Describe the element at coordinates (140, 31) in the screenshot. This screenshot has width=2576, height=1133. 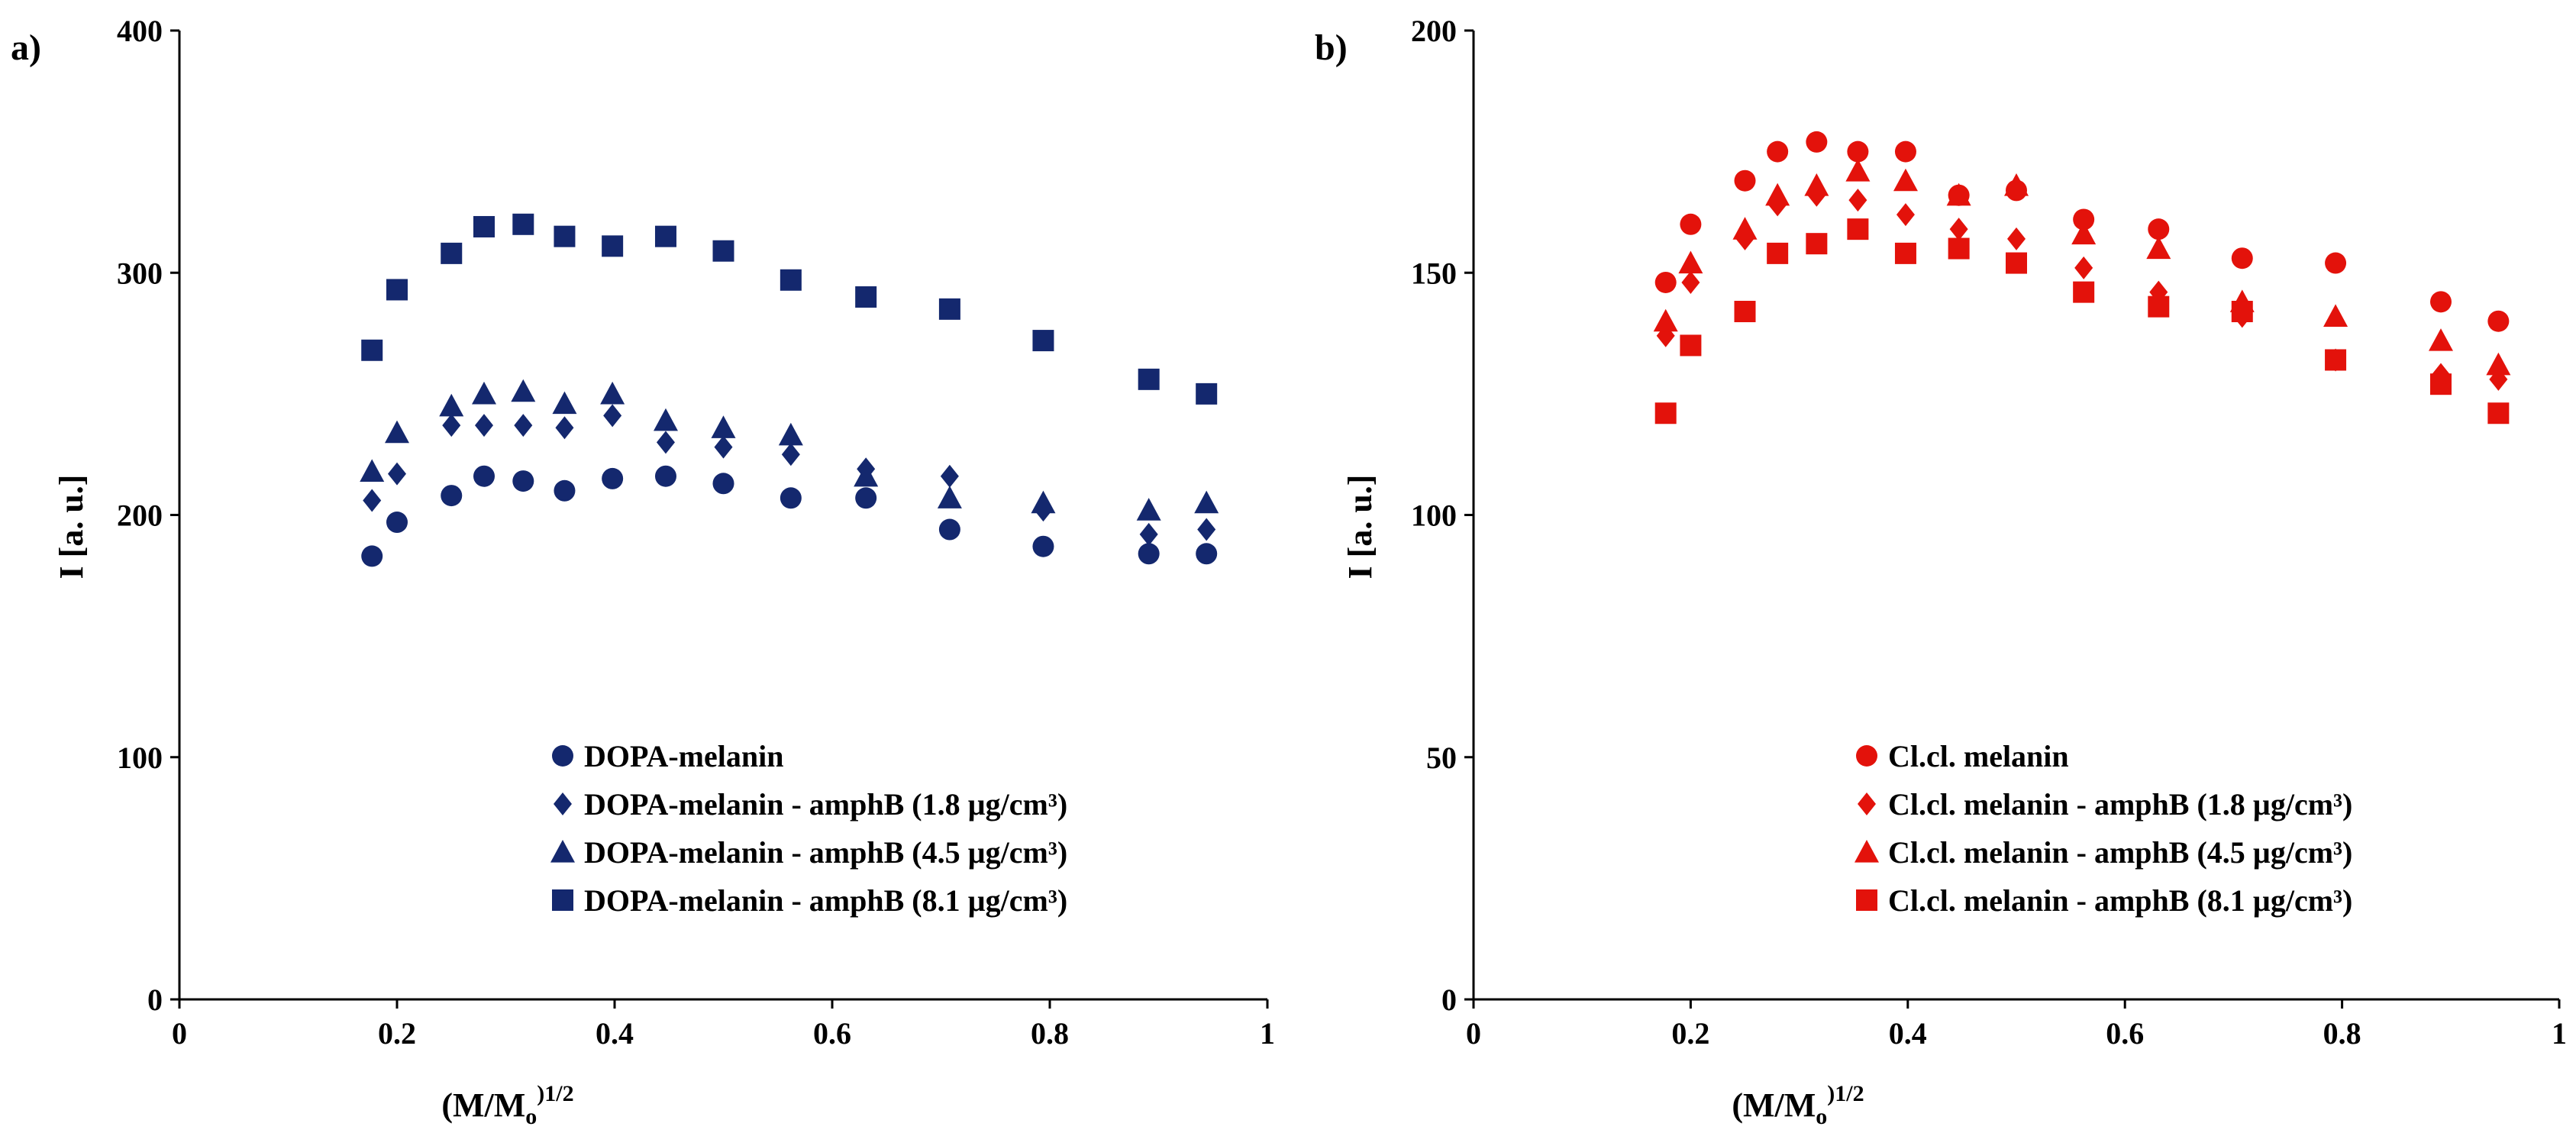
I see `y-tick-label: 400` at that location.